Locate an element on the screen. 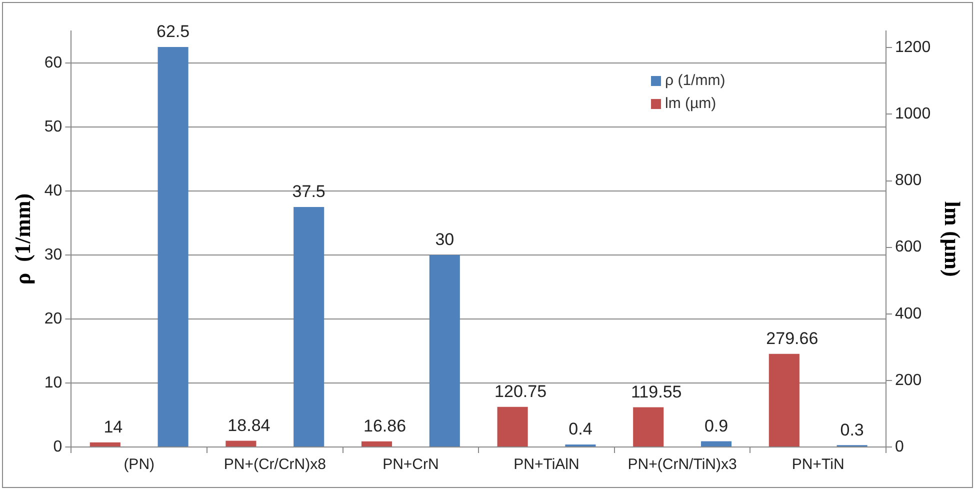 This screenshot has height=490, width=975. data-label: 279.66 is located at coordinates (792, 338).